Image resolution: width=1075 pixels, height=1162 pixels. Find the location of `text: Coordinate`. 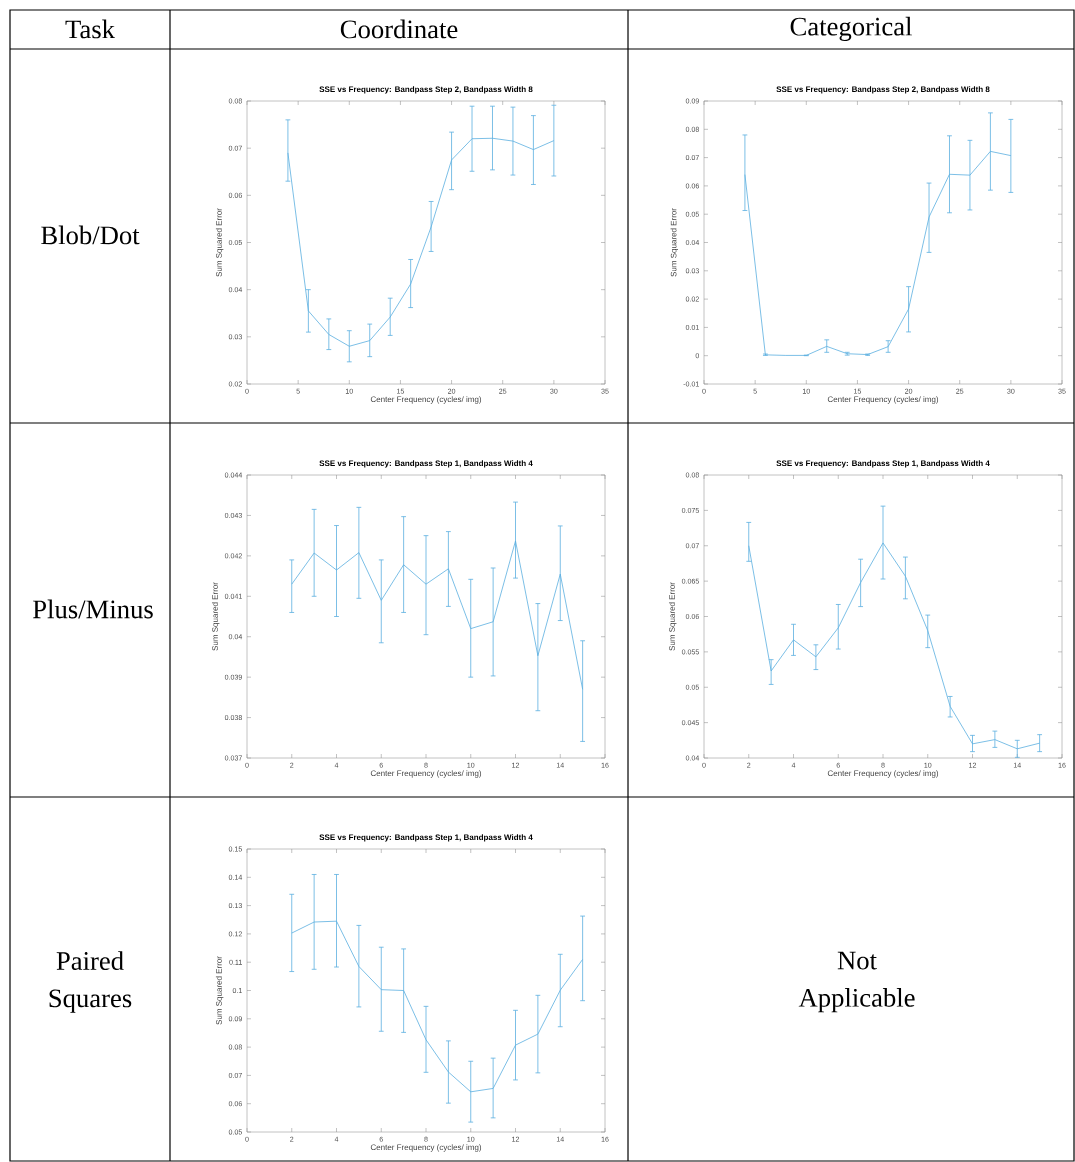

text: Coordinate is located at coordinates (399, 29).